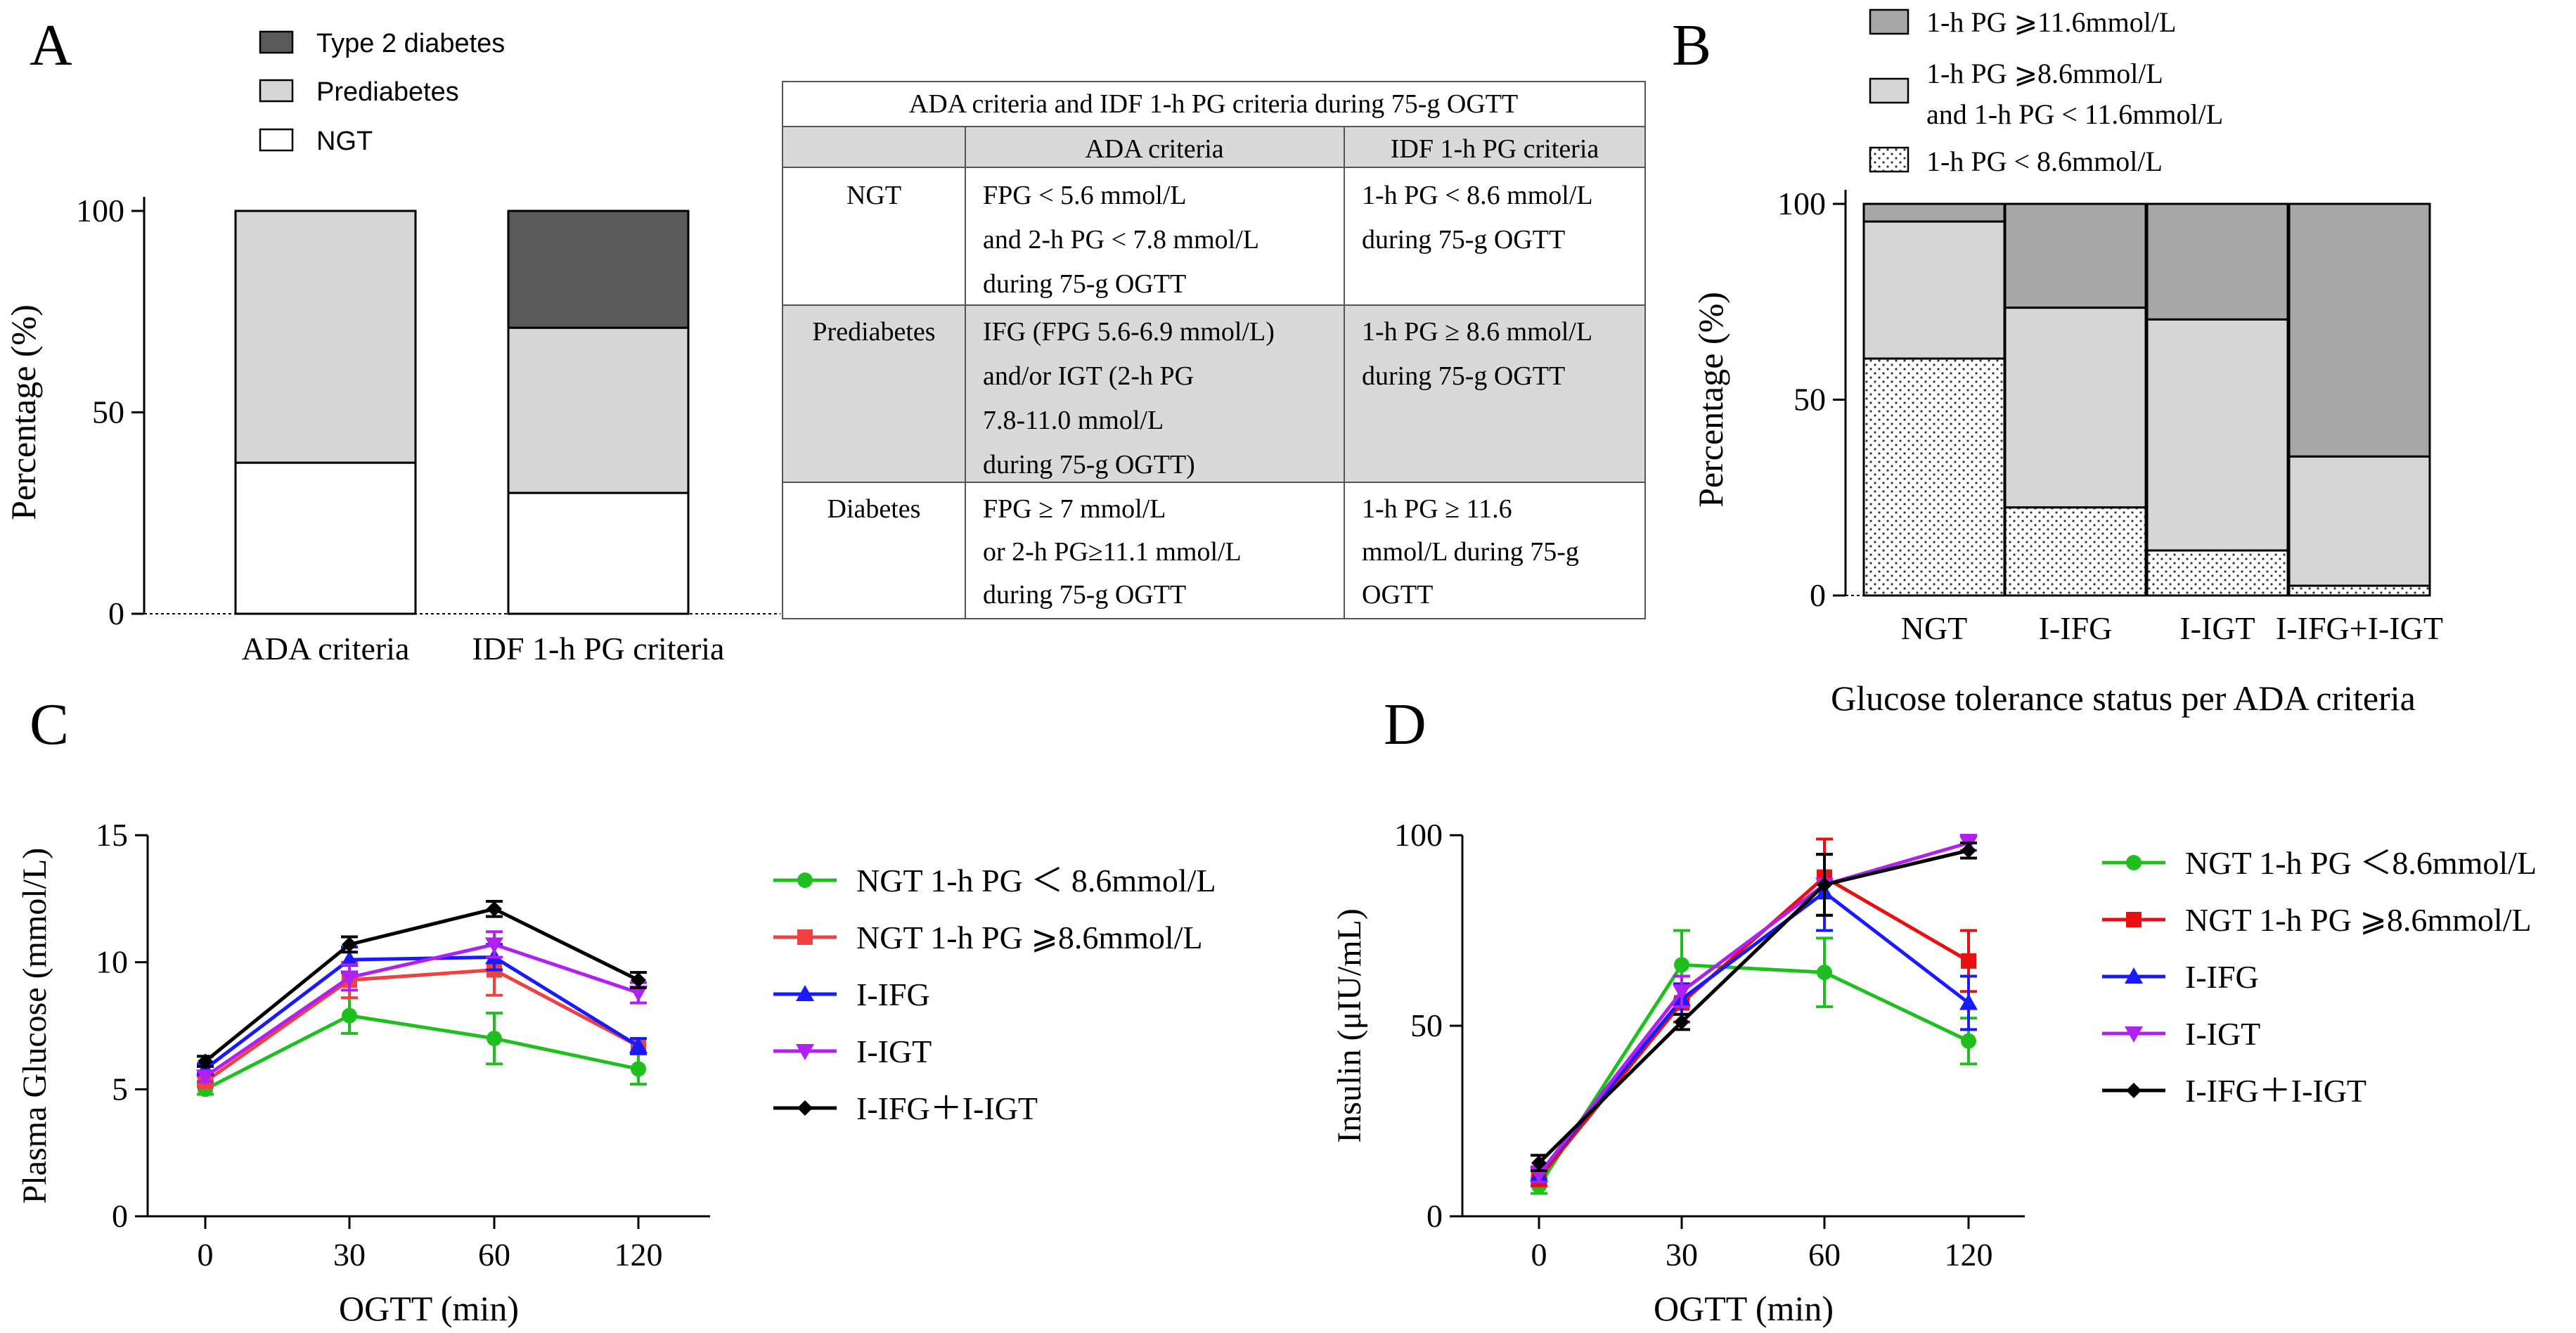 The width and height of the screenshot is (2576, 1333). I want to click on legend-swatch-prediabetes, so click(276, 91).